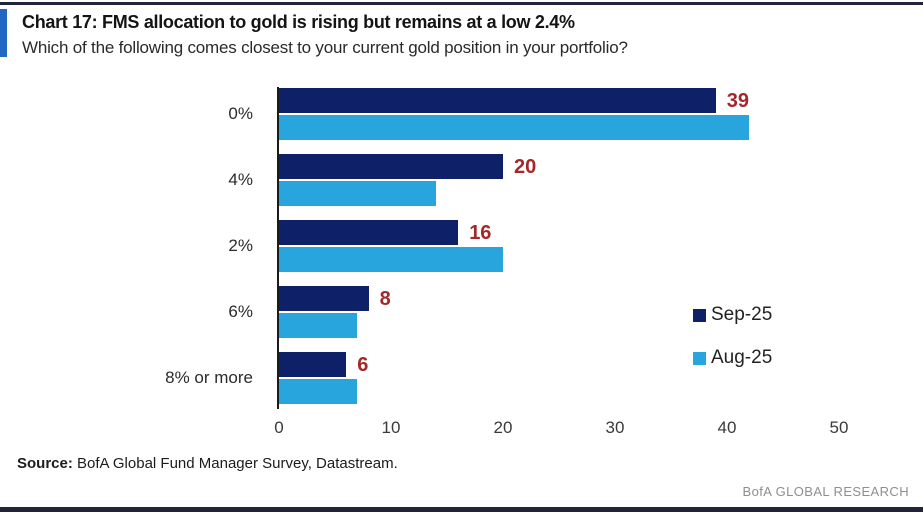  Describe the element at coordinates (742, 357) in the screenshot. I see `legend-label: Aug-25` at that location.